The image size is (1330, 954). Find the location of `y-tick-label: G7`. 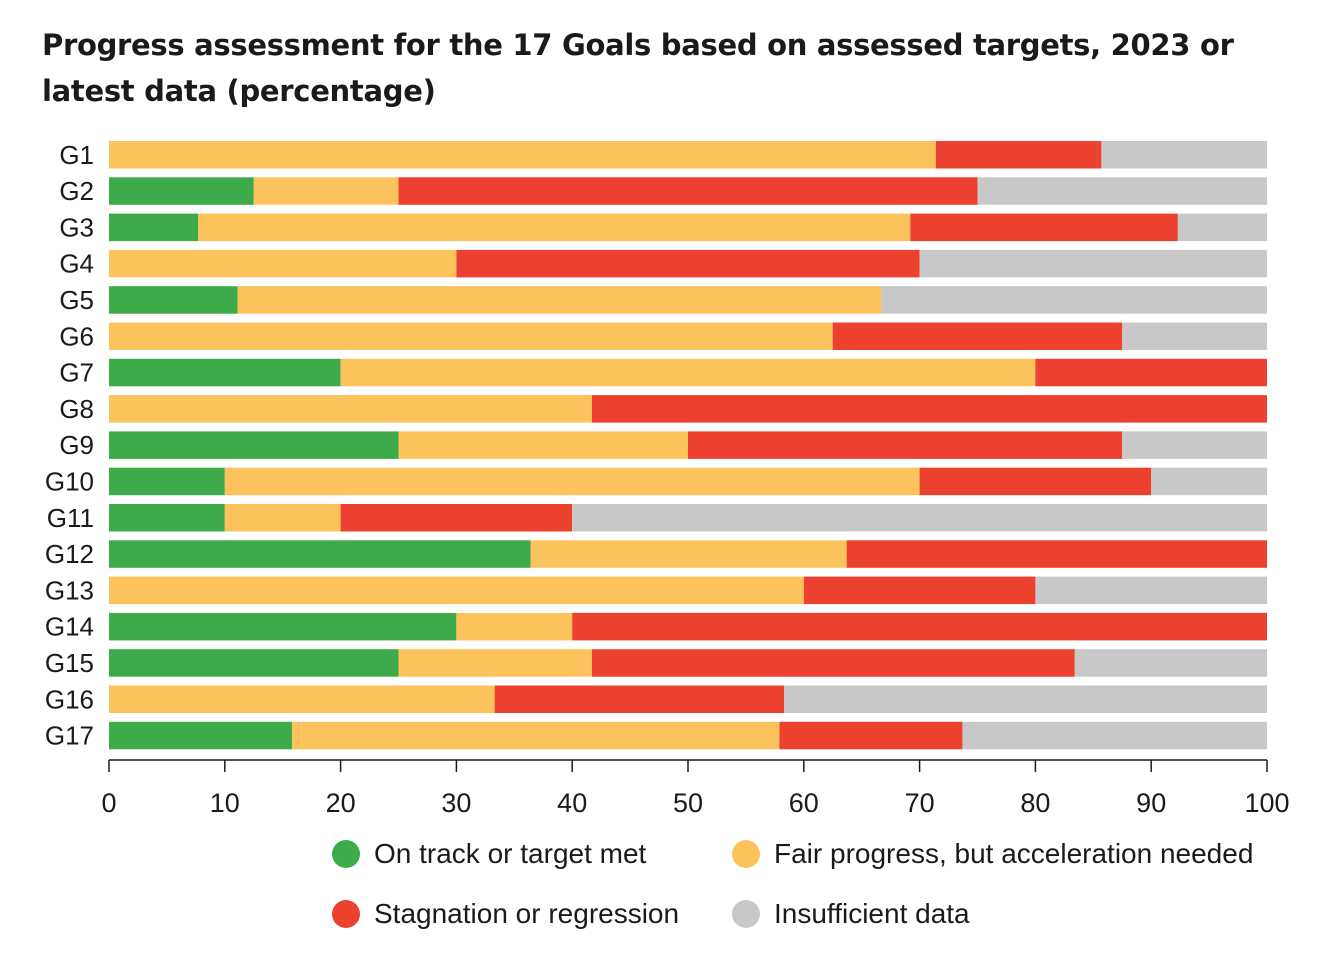

y-tick-label: G7 is located at coordinates (76, 373).